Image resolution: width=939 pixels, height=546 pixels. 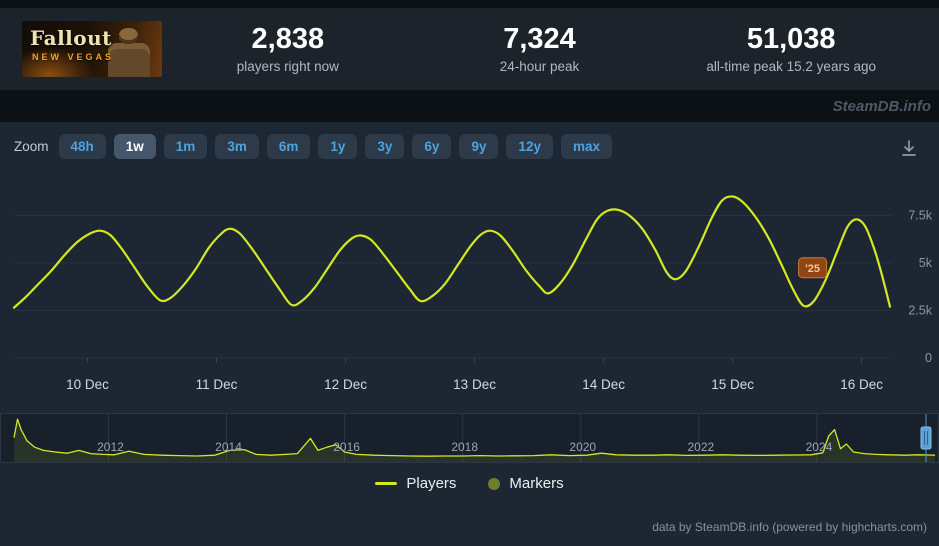 What do you see at coordinates (539, 38) in the screenshot?
I see `stat-value: 7,324` at bounding box center [539, 38].